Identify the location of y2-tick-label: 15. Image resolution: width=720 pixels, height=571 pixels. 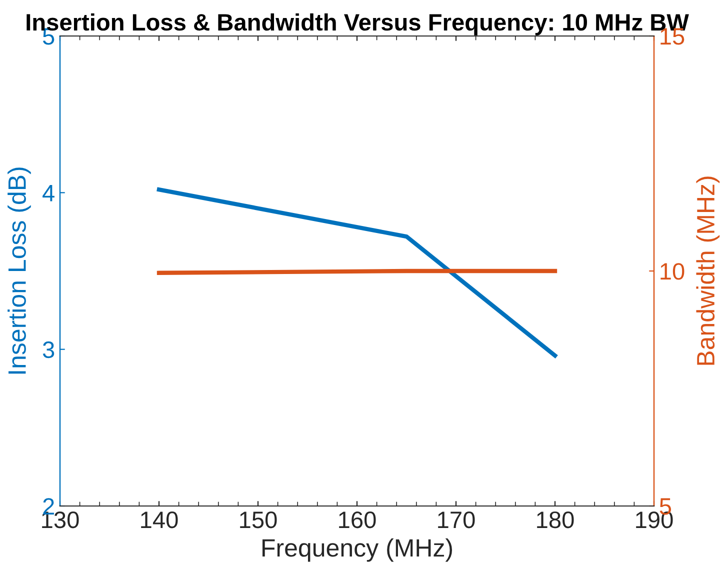
(672, 36).